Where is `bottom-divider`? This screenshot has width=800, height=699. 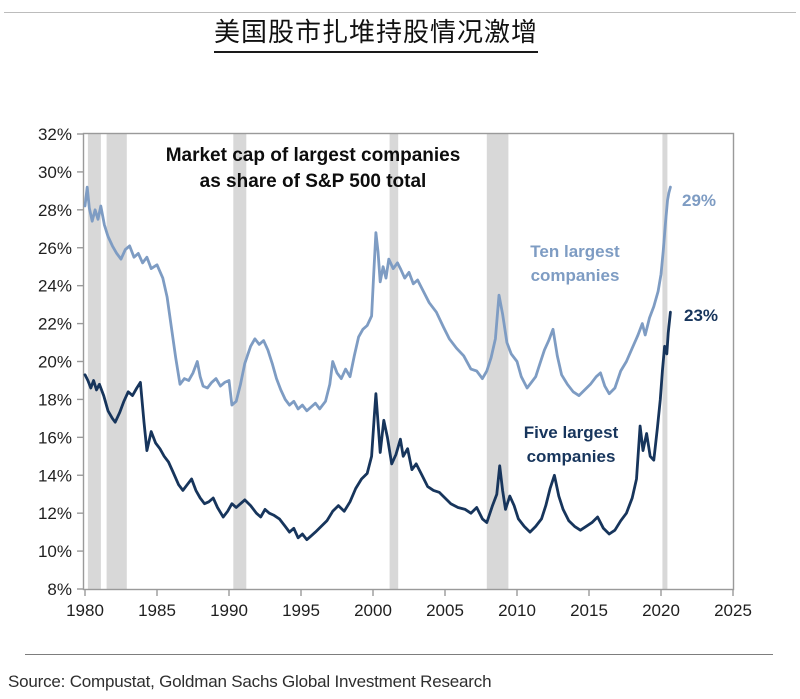 bottom-divider is located at coordinates (399, 654).